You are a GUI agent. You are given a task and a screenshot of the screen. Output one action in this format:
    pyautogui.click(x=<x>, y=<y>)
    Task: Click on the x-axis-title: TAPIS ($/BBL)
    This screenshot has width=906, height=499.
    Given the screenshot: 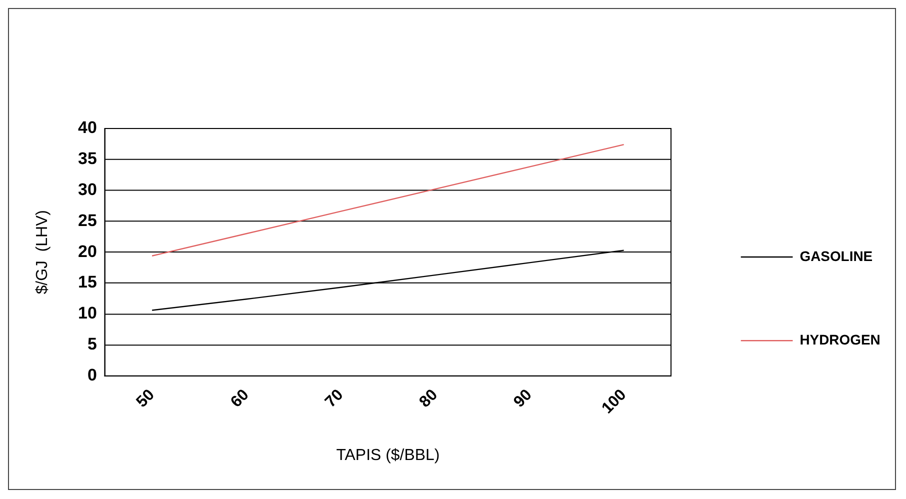 What is the action you would take?
    pyautogui.click(x=388, y=455)
    